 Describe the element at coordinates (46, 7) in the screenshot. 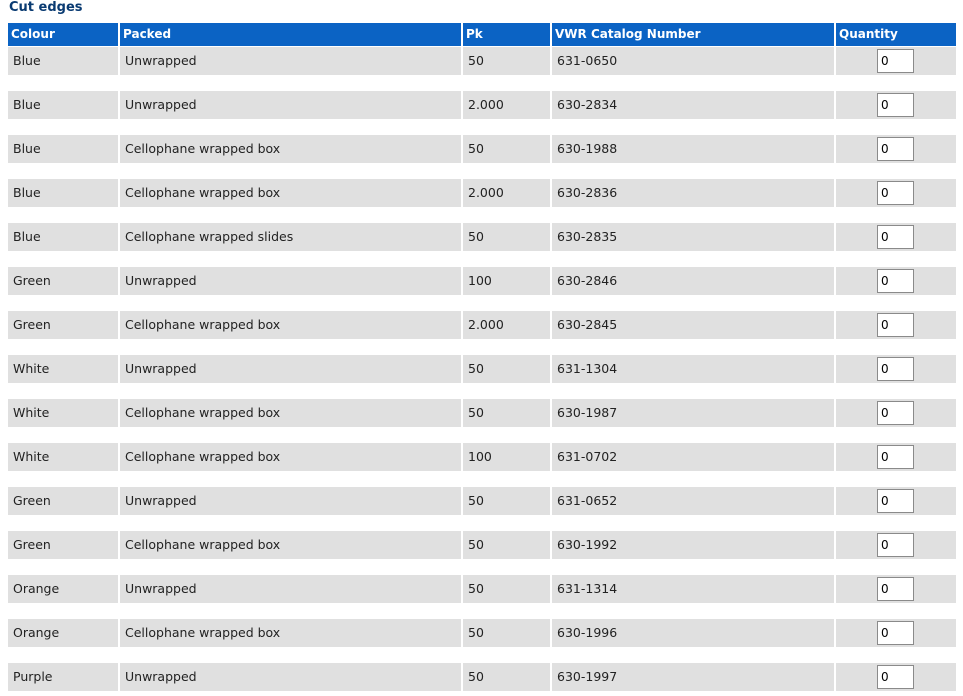

I see `section-title: Cut edges` at that location.